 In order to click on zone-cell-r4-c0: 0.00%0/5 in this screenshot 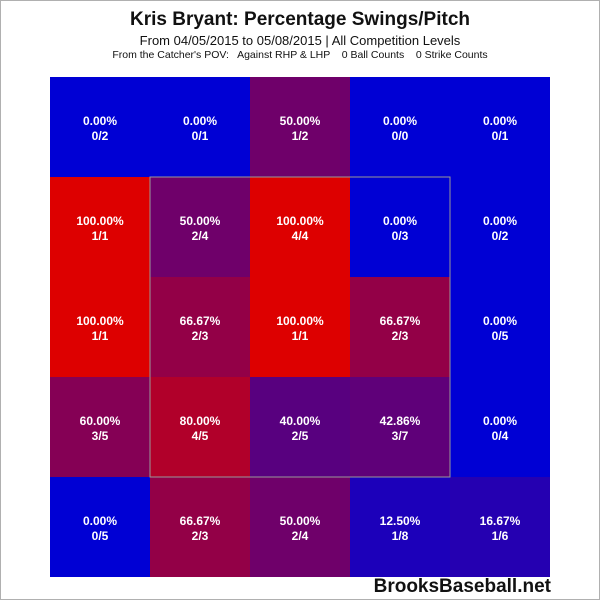, I will do `click(100, 527)`.